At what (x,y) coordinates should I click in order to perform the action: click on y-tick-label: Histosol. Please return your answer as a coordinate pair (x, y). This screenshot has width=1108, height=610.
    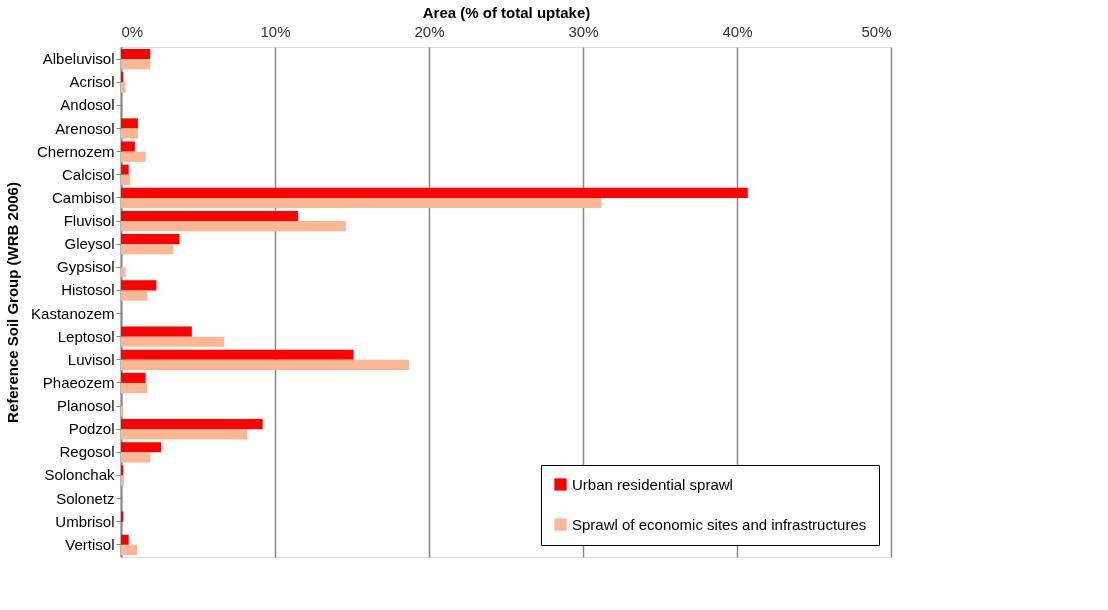
    Looking at the image, I should click on (88, 290).